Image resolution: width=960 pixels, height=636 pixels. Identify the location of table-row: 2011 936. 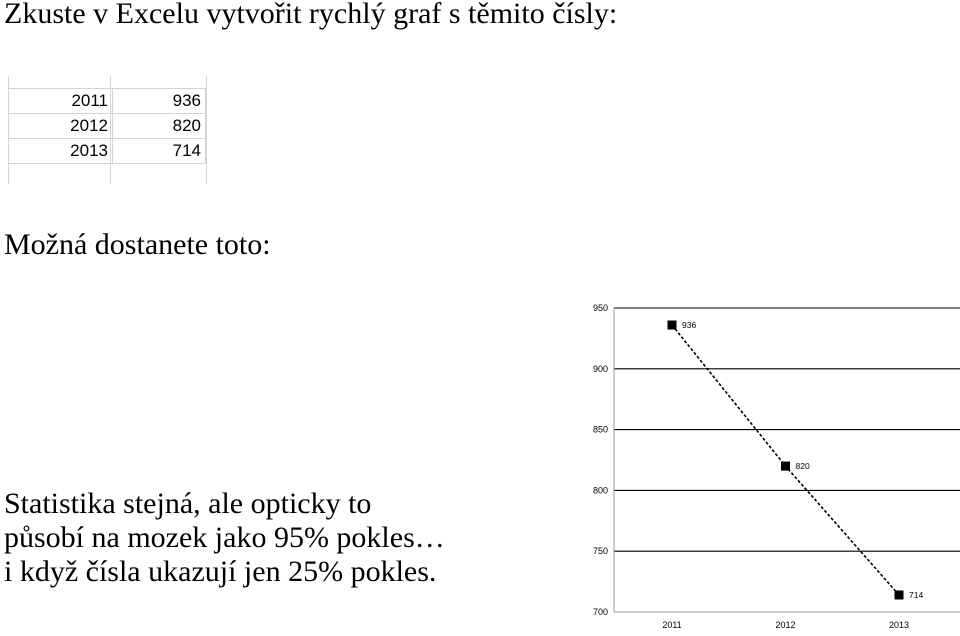
(107, 101).